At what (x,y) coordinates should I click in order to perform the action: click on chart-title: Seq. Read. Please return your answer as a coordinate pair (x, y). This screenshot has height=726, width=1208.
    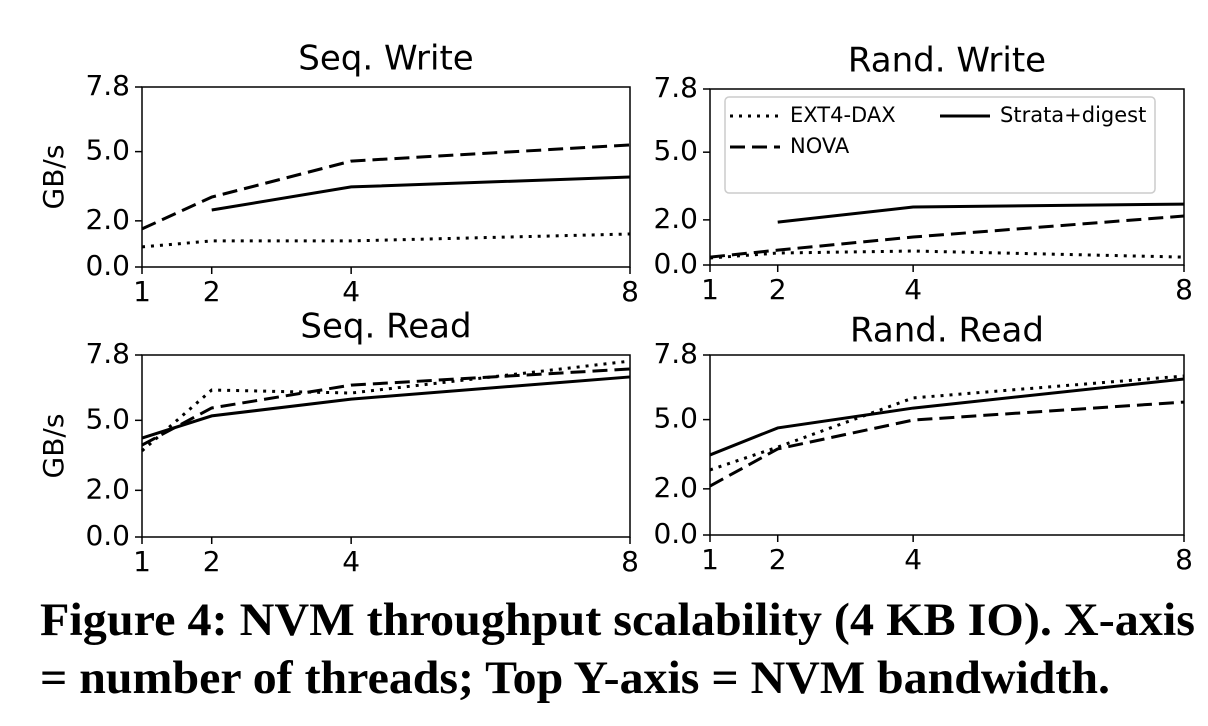
    Looking at the image, I should click on (385, 327).